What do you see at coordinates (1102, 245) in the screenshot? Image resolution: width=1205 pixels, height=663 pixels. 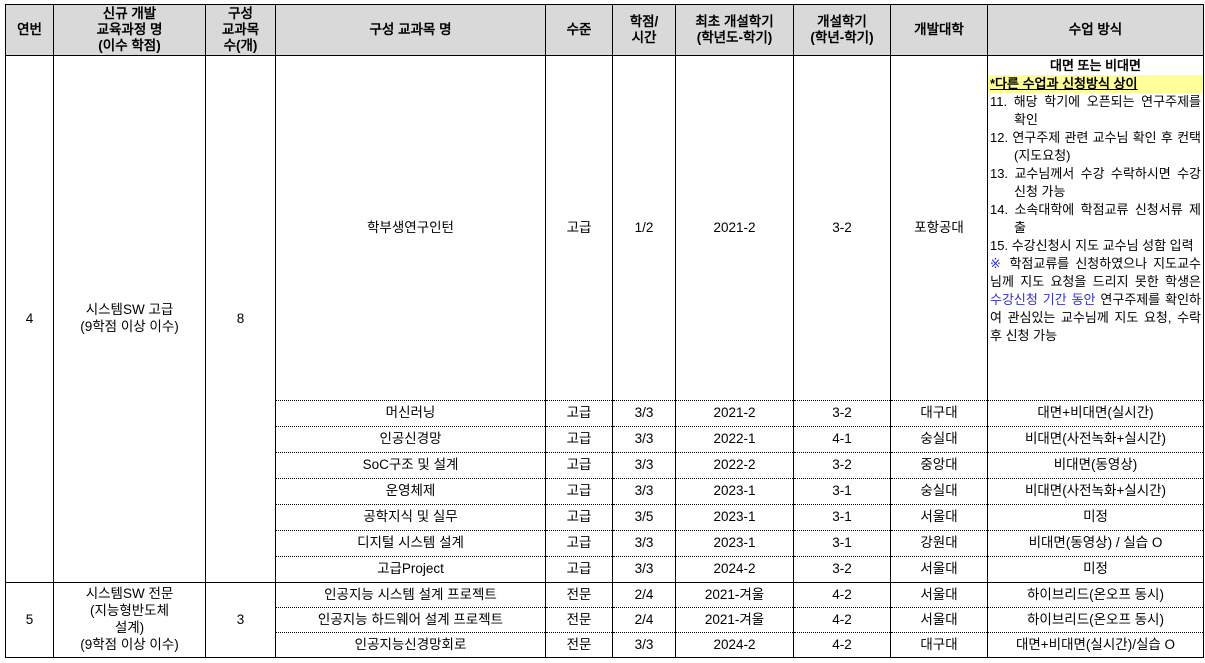 I see `method-step-text: 수강신청시 지도 교수님 성함 입력` at bounding box center [1102, 245].